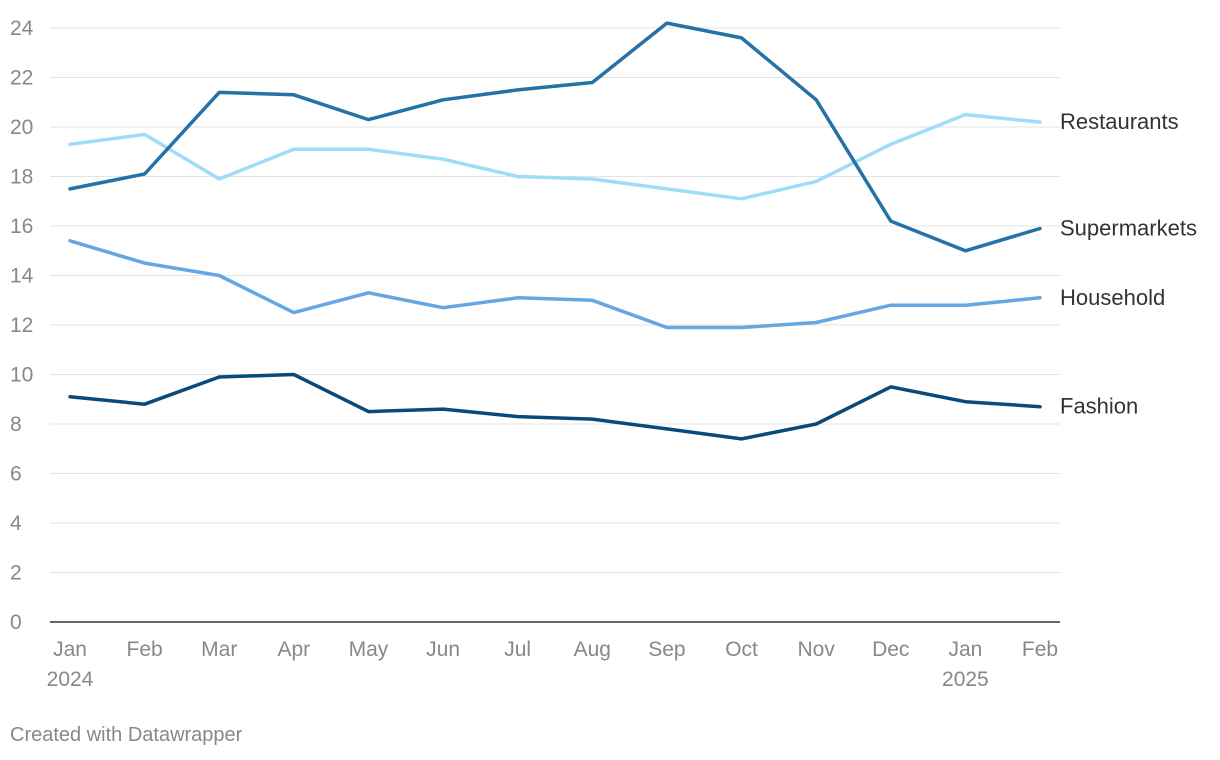  I want to click on x-year-label: 2025, so click(965, 679).